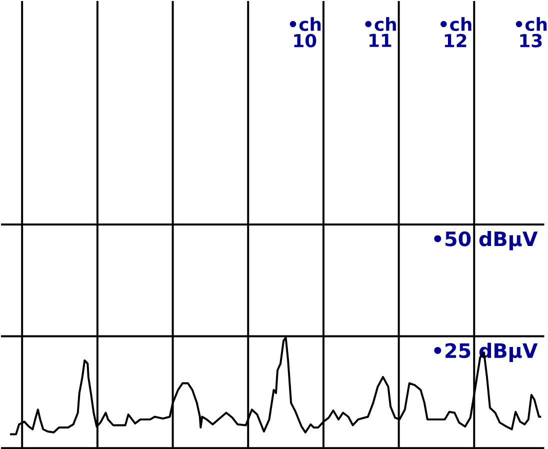 This screenshot has width=548, height=449. I want to click on x-tick-label: 13, so click(531, 41).